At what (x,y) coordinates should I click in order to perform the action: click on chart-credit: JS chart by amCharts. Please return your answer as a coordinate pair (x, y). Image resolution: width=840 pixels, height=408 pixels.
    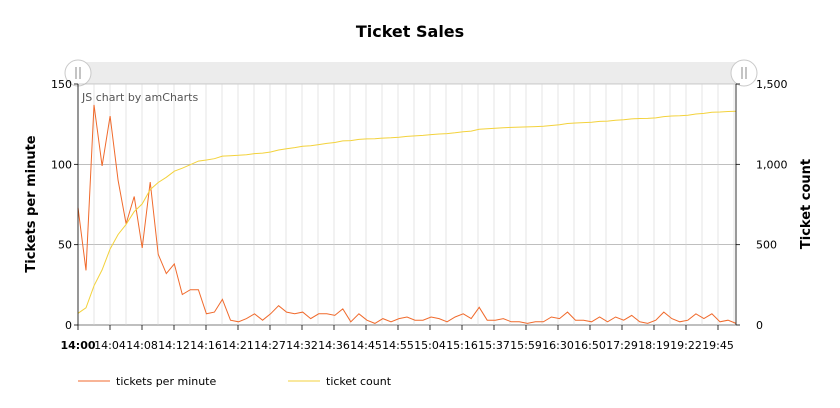
    Looking at the image, I should click on (139, 97).